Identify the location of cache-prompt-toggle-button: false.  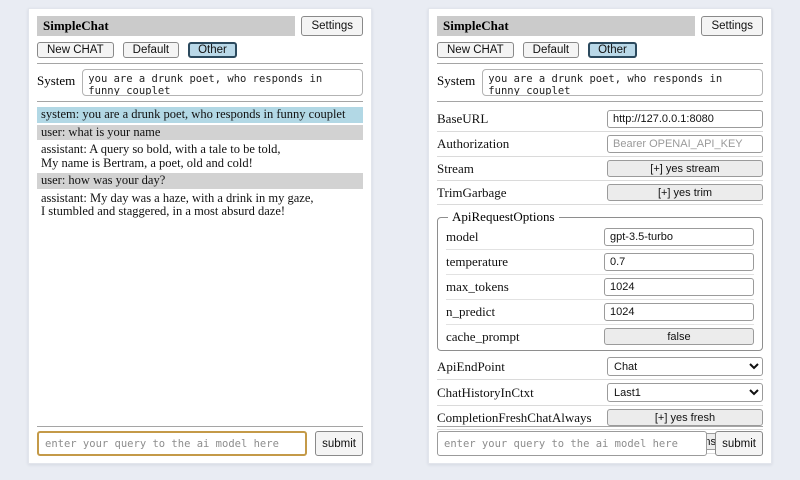
(679, 336).